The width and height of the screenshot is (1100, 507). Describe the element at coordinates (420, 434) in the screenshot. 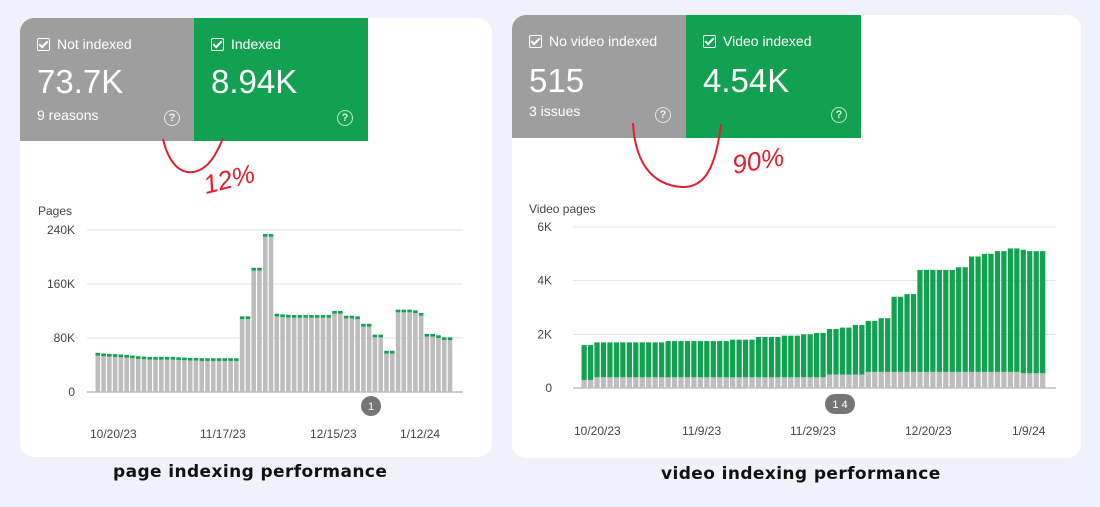

I see `x-tick-label: 1/12/24` at that location.